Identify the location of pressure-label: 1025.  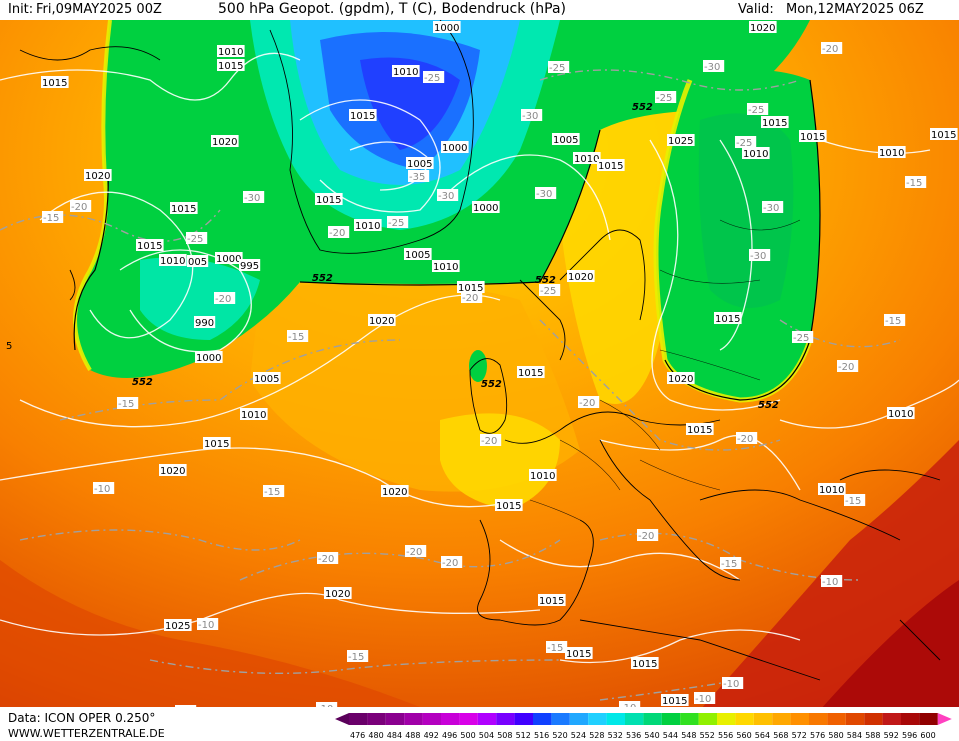
(177, 626).